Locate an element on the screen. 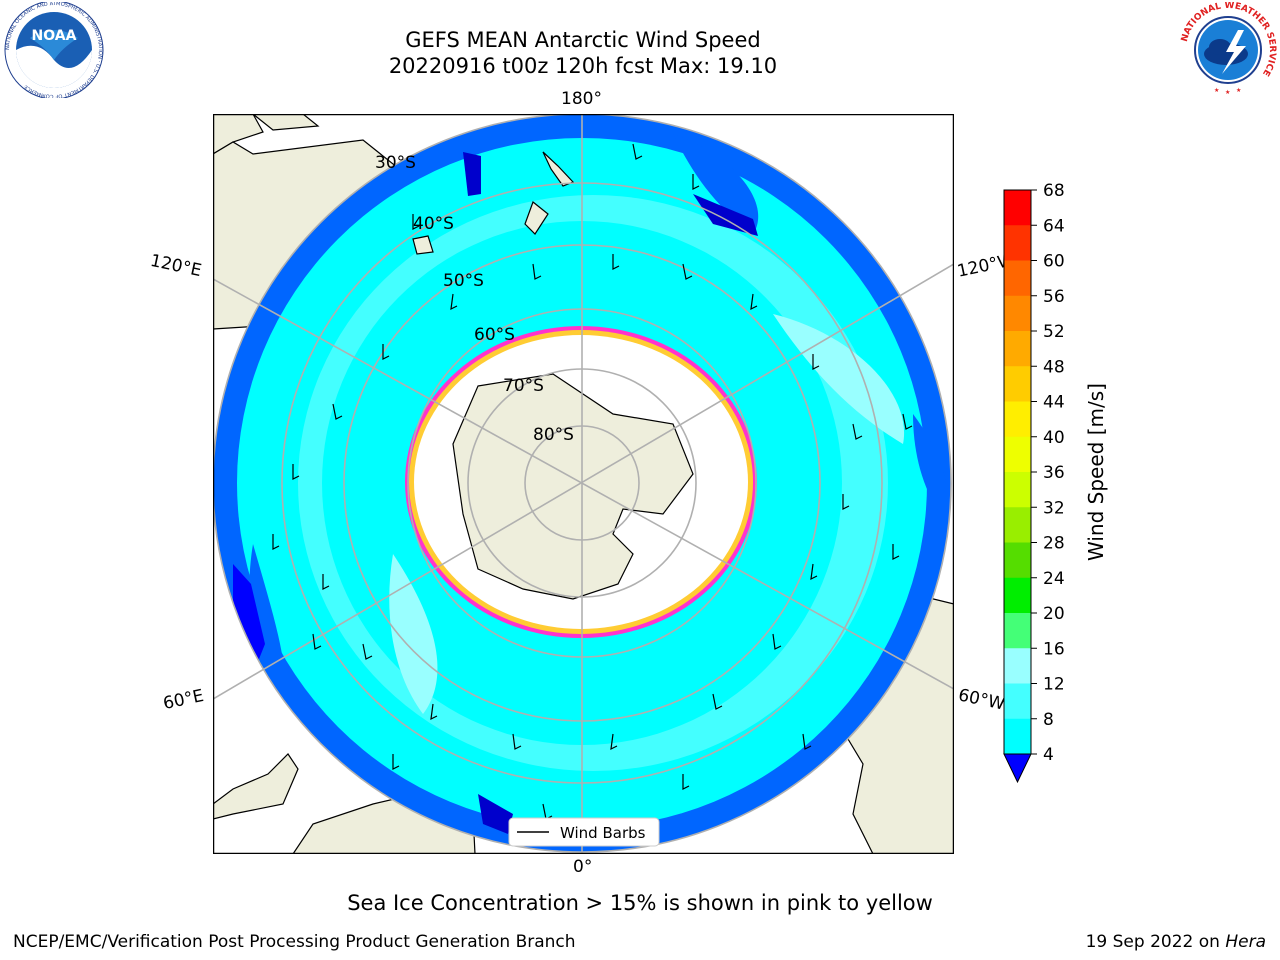 The image size is (1280, 960). footer-date-text: 19 Sep 2022 on is located at coordinates (1155, 942).